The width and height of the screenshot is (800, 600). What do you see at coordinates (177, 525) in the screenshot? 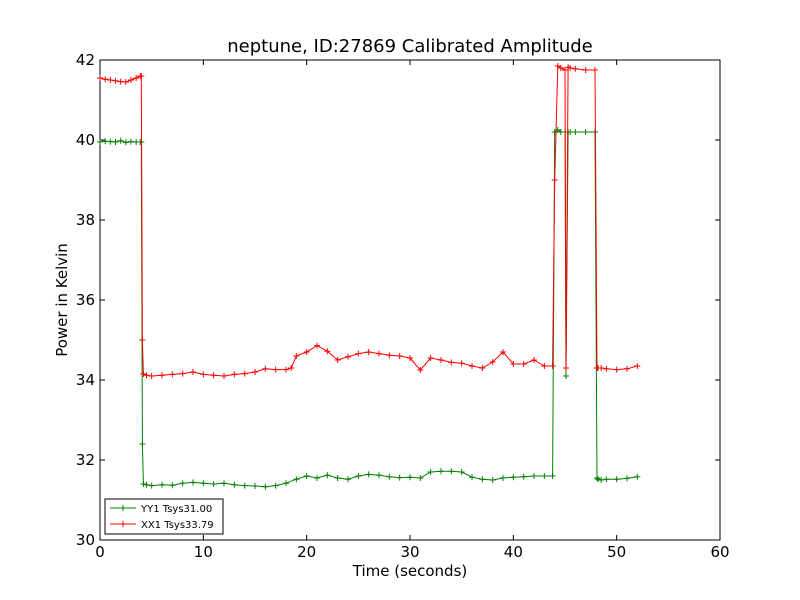
I see `legend-label: XX1 Tsys33.79` at bounding box center [177, 525].